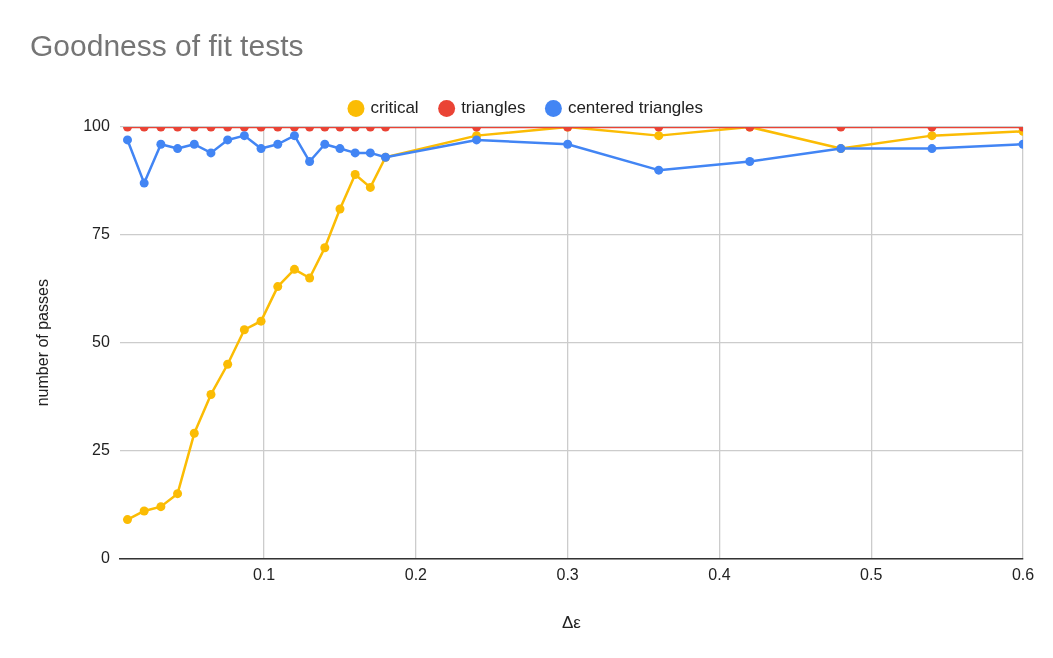 This screenshot has width=1053, height=658. What do you see at coordinates (264, 575) in the screenshot?
I see `x-tick-label: 0.1` at bounding box center [264, 575].